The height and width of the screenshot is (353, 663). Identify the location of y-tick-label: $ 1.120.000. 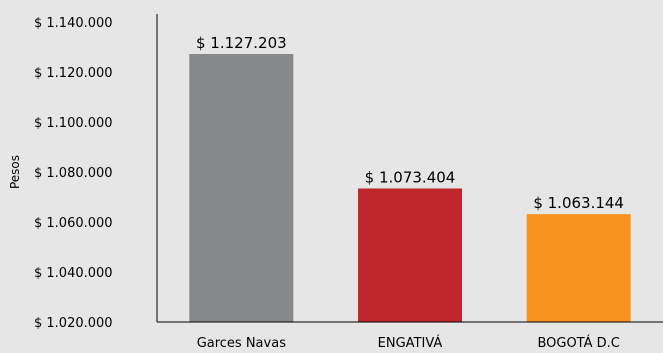
(73, 73).